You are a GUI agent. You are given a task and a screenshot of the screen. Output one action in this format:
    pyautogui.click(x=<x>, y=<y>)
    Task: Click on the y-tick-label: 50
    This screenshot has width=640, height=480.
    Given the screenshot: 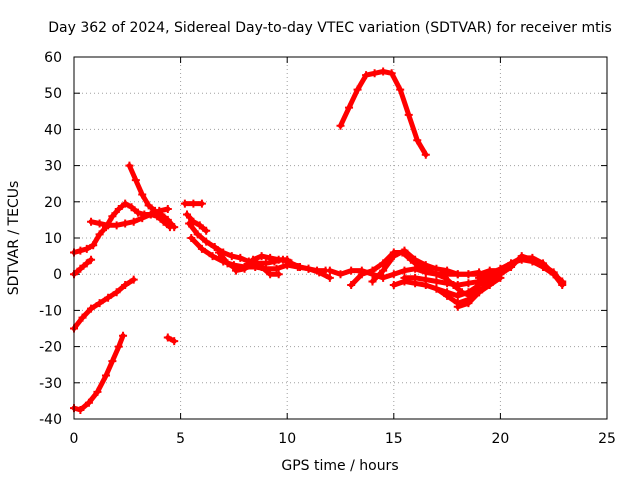 What is the action you would take?
    pyautogui.click(x=53, y=94)
    